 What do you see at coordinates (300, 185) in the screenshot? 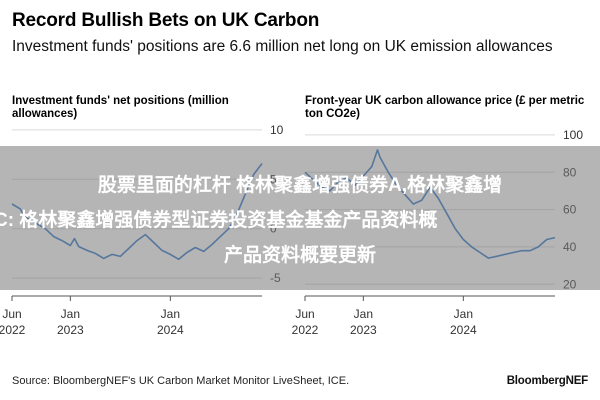
I see `overlay-text-line-1: 股票里面的杠杆 格林聚鑫增强债券A,格林聚鑫增` at bounding box center [300, 185].